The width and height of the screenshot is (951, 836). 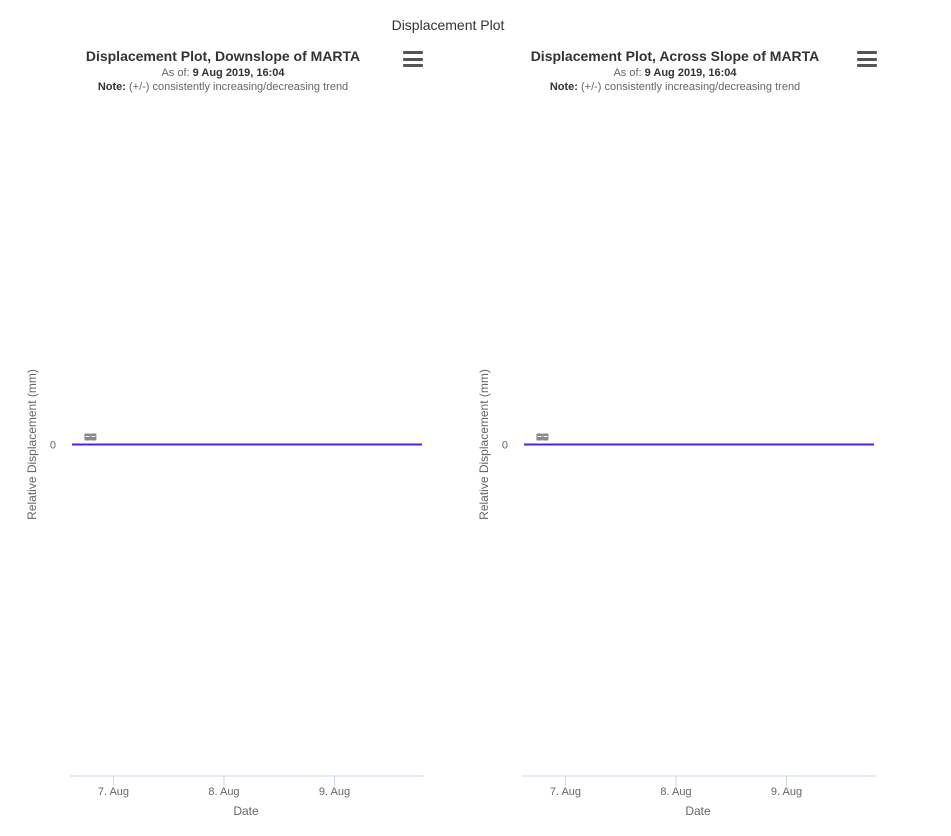 What do you see at coordinates (675, 56) in the screenshot?
I see `chart-title: Displacement Plot, Across Slope of MARTA` at bounding box center [675, 56].